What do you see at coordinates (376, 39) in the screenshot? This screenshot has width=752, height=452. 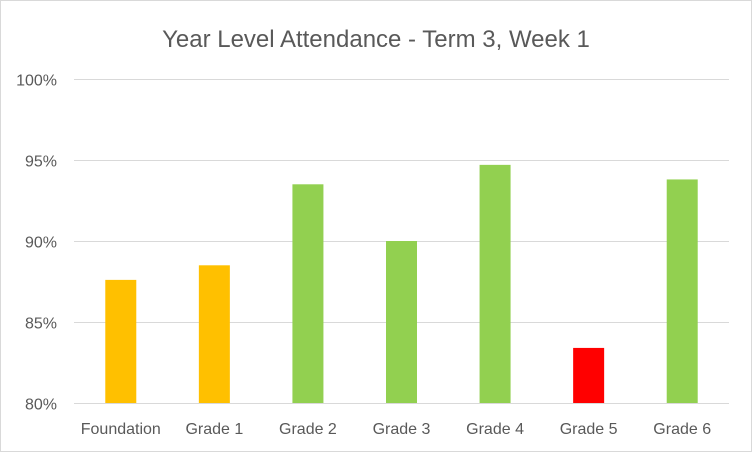 I see `chart-title: Year Level Attendance - Term 3, Week 1` at bounding box center [376, 39].